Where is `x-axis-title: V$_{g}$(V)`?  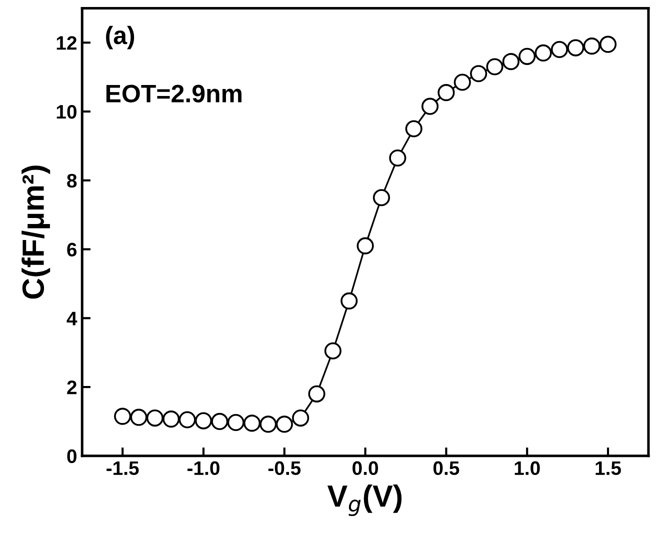
x-axis-title: V$_{g}$(V) is located at coordinates (364, 500).